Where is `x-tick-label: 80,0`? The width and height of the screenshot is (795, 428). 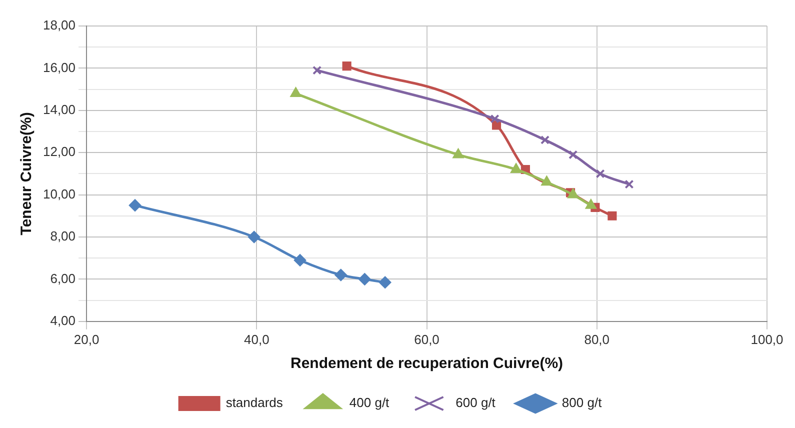
x-tick-label: 80,0 is located at coordinates (597, 339).